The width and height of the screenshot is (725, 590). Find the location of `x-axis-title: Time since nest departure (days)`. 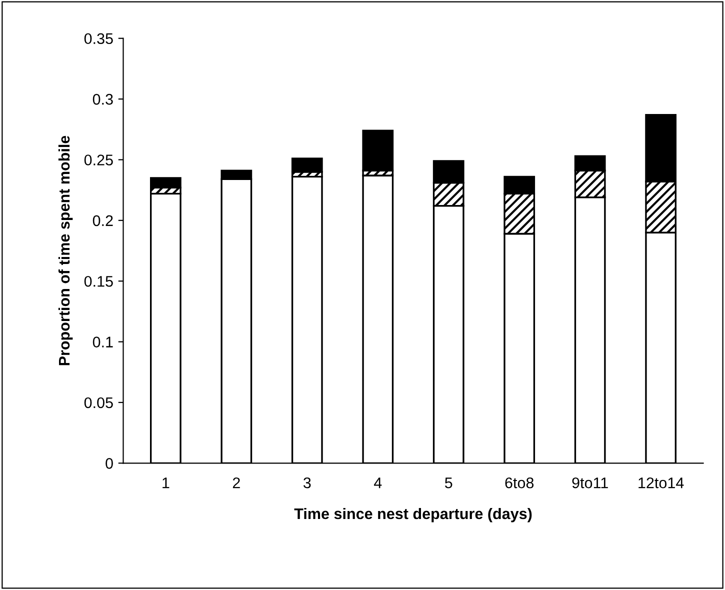

x-axis-title: Time since nest departure (days) is located at coordinates (413, 515).